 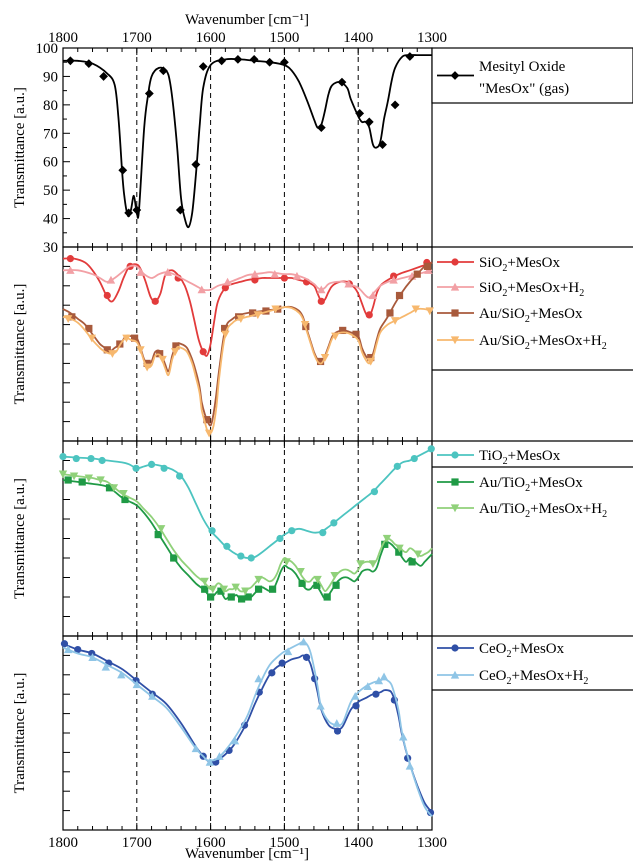 What do you see at coordinates (524, 89) in the screenshot?
I see `legend-label-2: "MesOx" (gas)` at bounding box center [524, 89].